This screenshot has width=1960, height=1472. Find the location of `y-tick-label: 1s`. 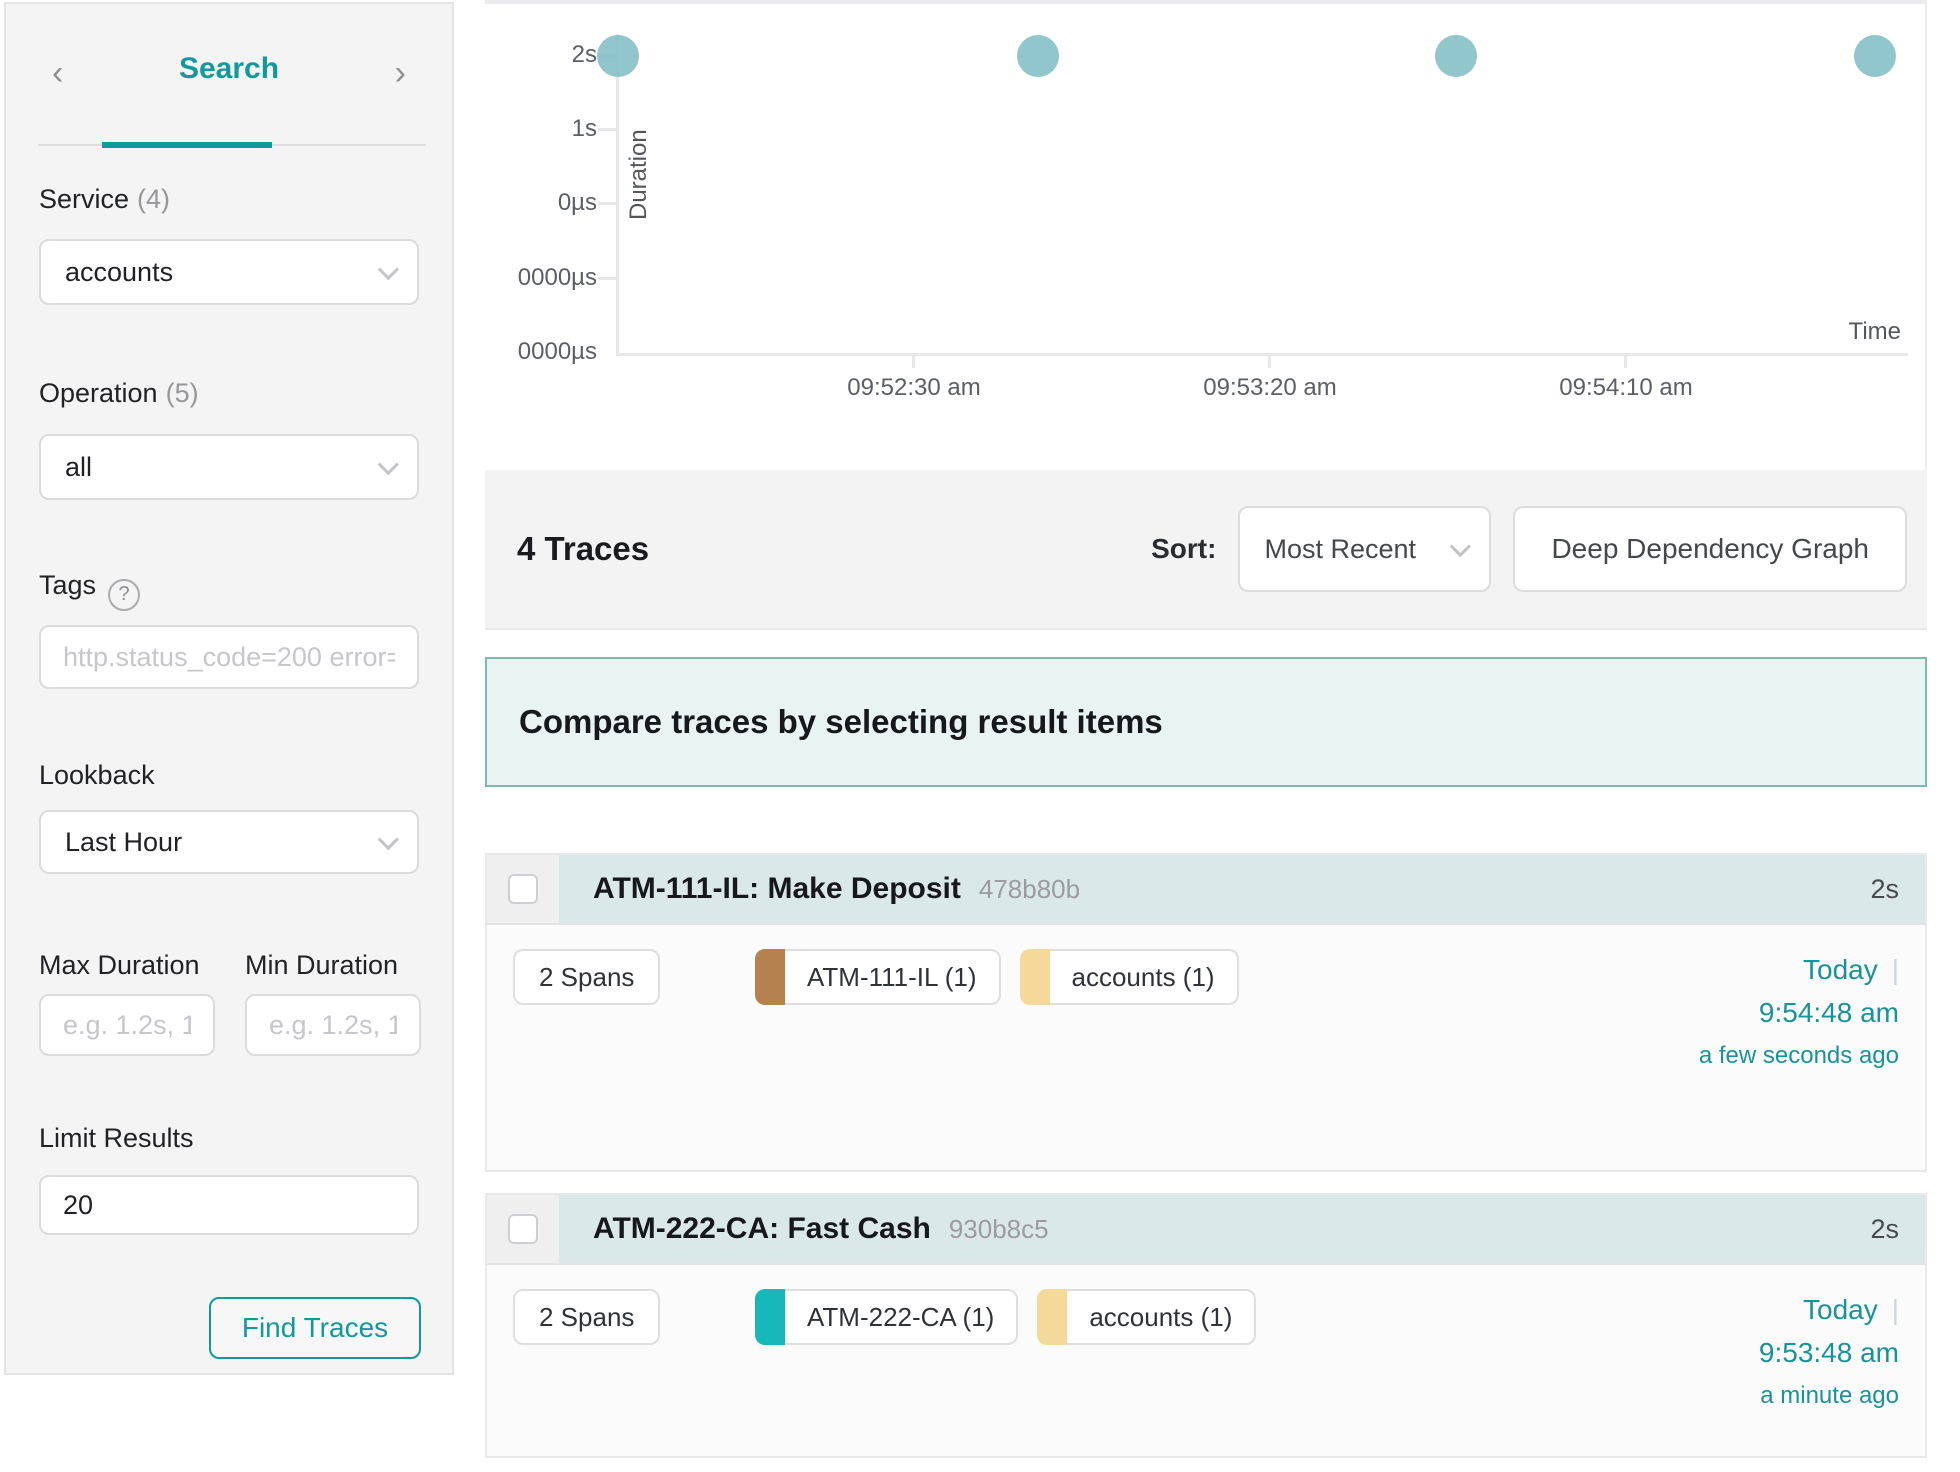

y-tick-label: 1s is located at coordinates (584, 128).